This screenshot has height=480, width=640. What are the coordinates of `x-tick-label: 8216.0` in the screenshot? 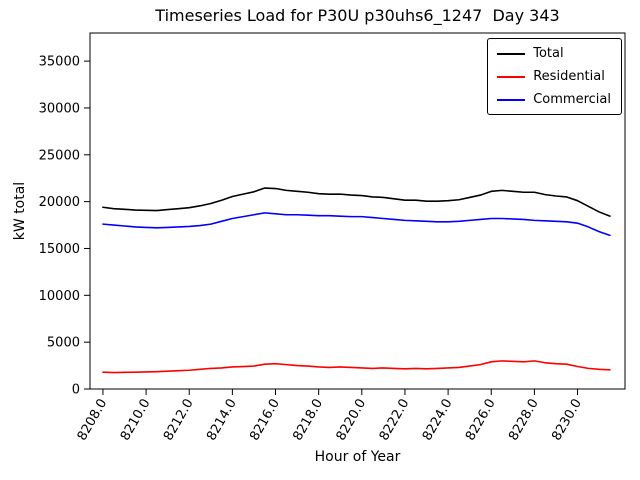 It's located at (265, 420).